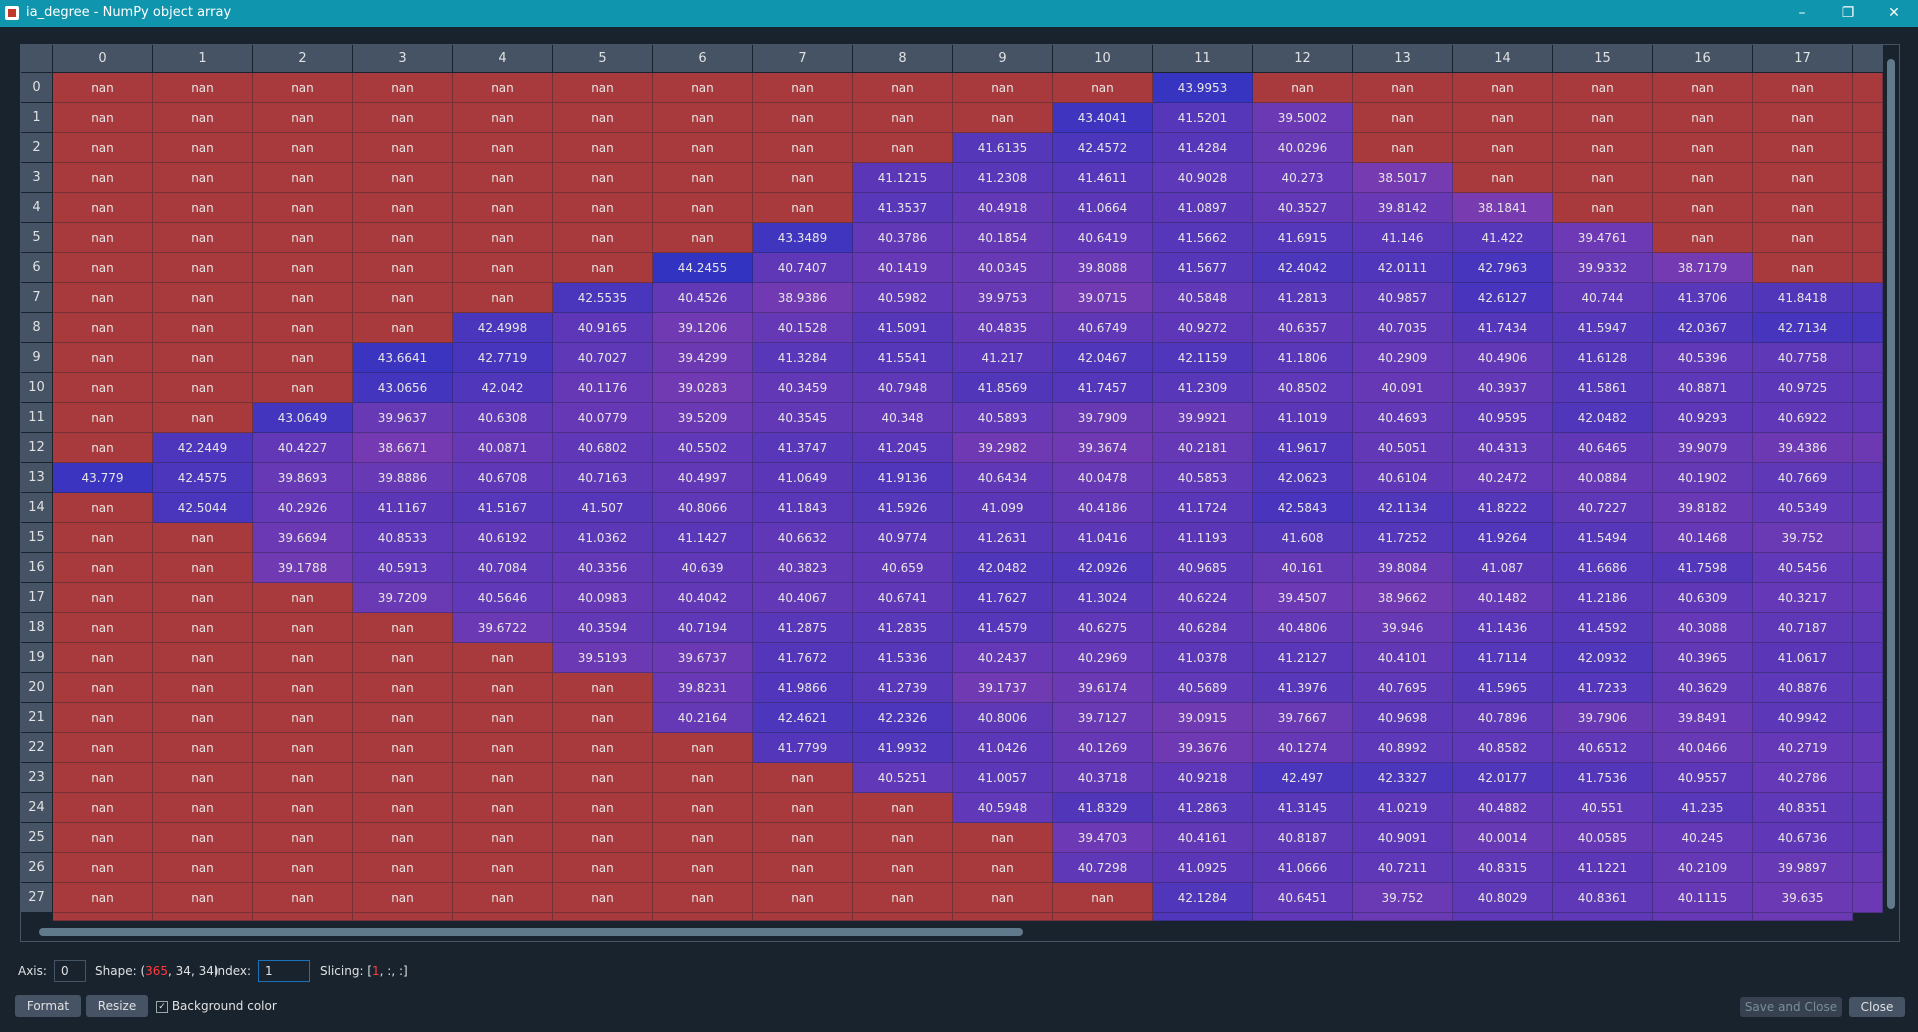  I want to click on table-cell: 40.0296, so click(1303, 148).